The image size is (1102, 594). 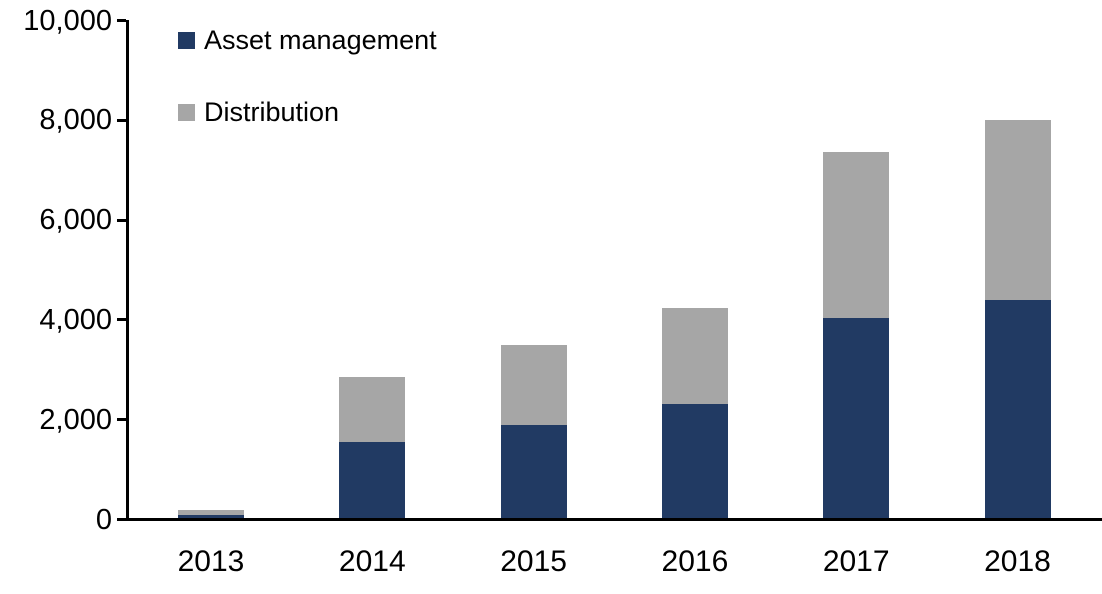 What do you see at coordinates (186, 112) in the screenshot?
I see `legend-swatch-distribution-icon` at bounding box center [186, 112].